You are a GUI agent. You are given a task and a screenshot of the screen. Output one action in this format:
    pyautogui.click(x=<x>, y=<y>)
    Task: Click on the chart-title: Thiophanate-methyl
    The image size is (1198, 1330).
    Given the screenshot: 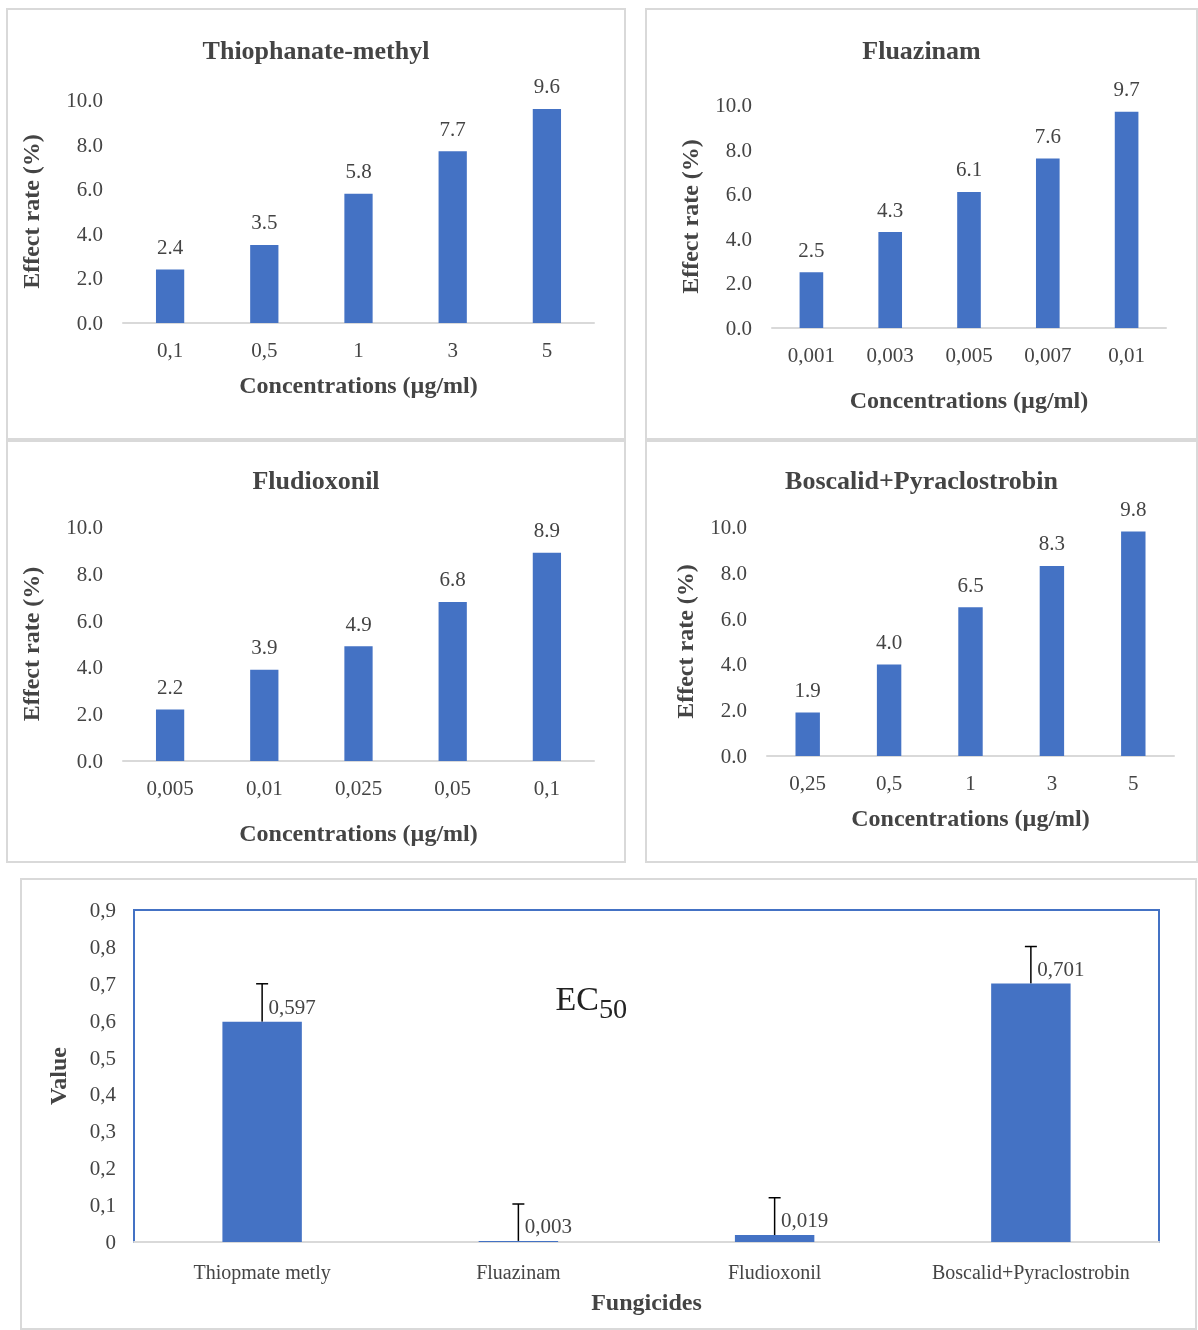 What is the action you would take?
    pyautogui.click(x=316, y=50)
    